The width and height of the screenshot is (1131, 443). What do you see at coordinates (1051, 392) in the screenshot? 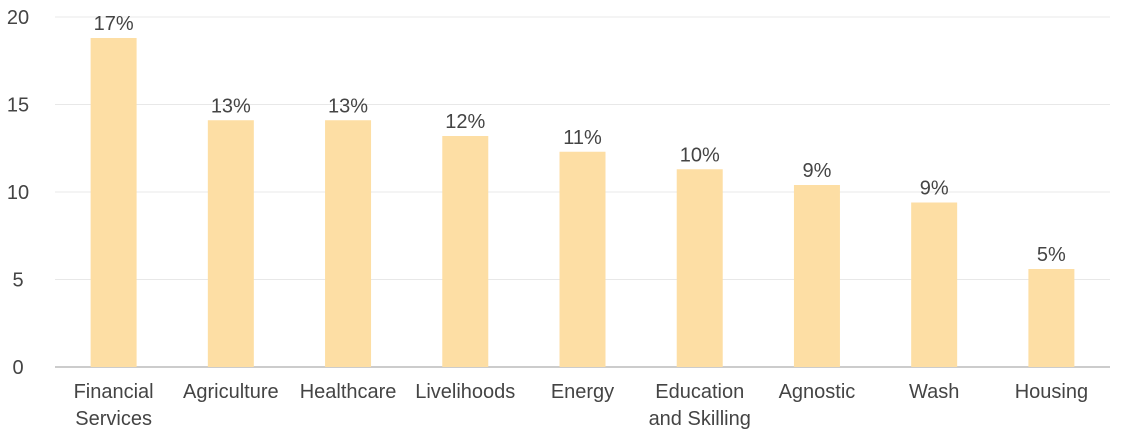
I see `x-tick-label: Housing` at bounding box center [1051, 392].